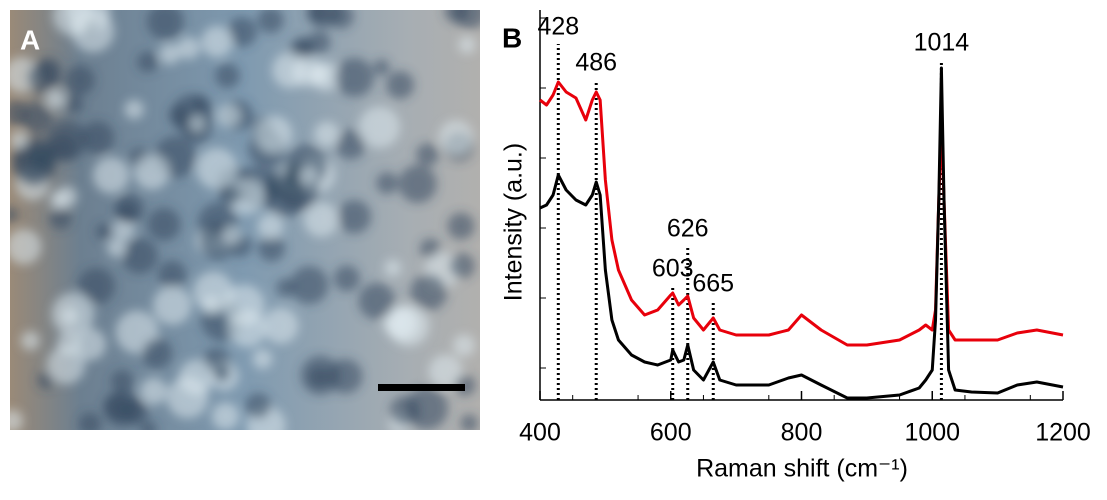  I want to click on peak-label: 1014, so click(942, 43).